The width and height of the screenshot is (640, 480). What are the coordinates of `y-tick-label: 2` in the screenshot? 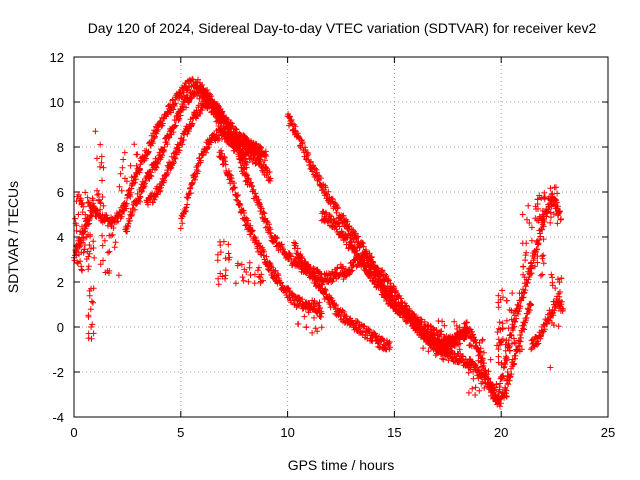 It's located at (60, 282).